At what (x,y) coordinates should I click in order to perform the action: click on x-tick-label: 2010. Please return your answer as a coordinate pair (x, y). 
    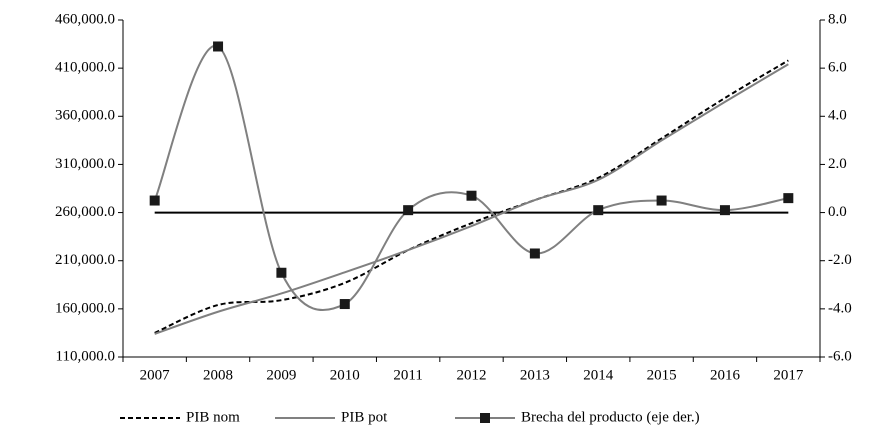
    Looking at the image, I should click on (345, 375).